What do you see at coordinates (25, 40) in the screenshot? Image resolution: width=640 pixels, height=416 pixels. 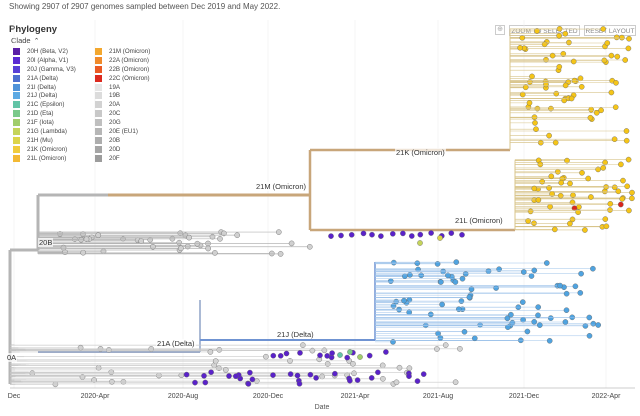 I see `color-by-clade-toggle: Clade ⌃` at bounding box center [25, 40].